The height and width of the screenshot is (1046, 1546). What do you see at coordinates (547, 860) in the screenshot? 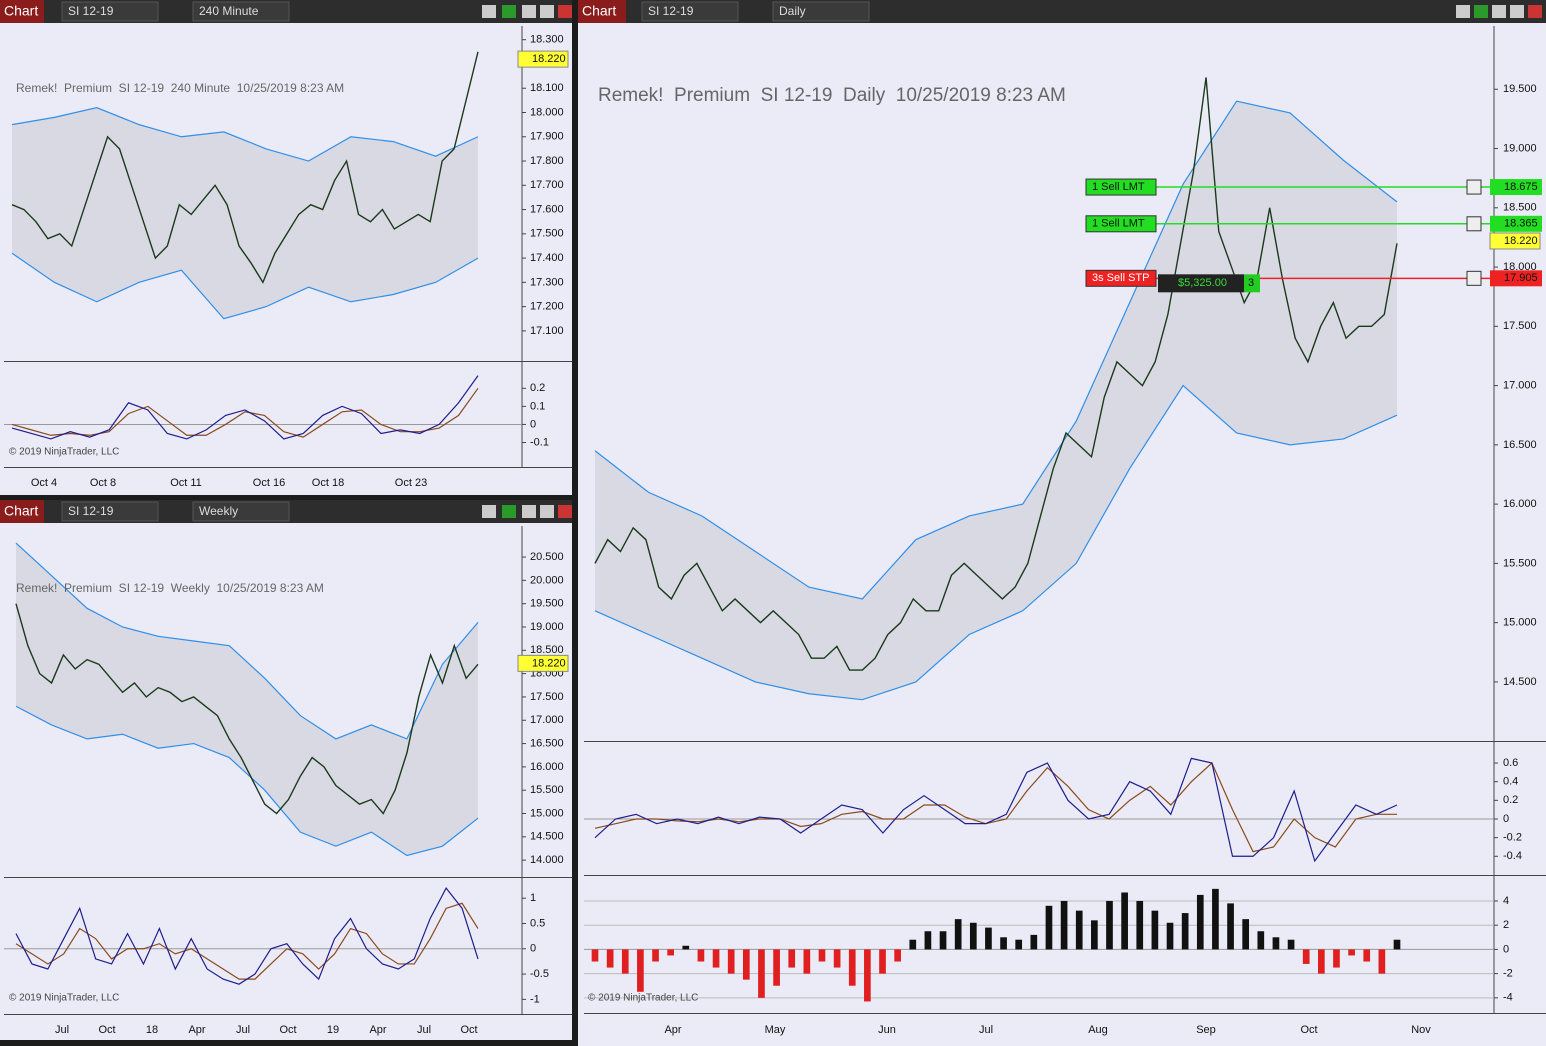
I see `y-tick-label: 14.000` at bounding box center [547, 860].